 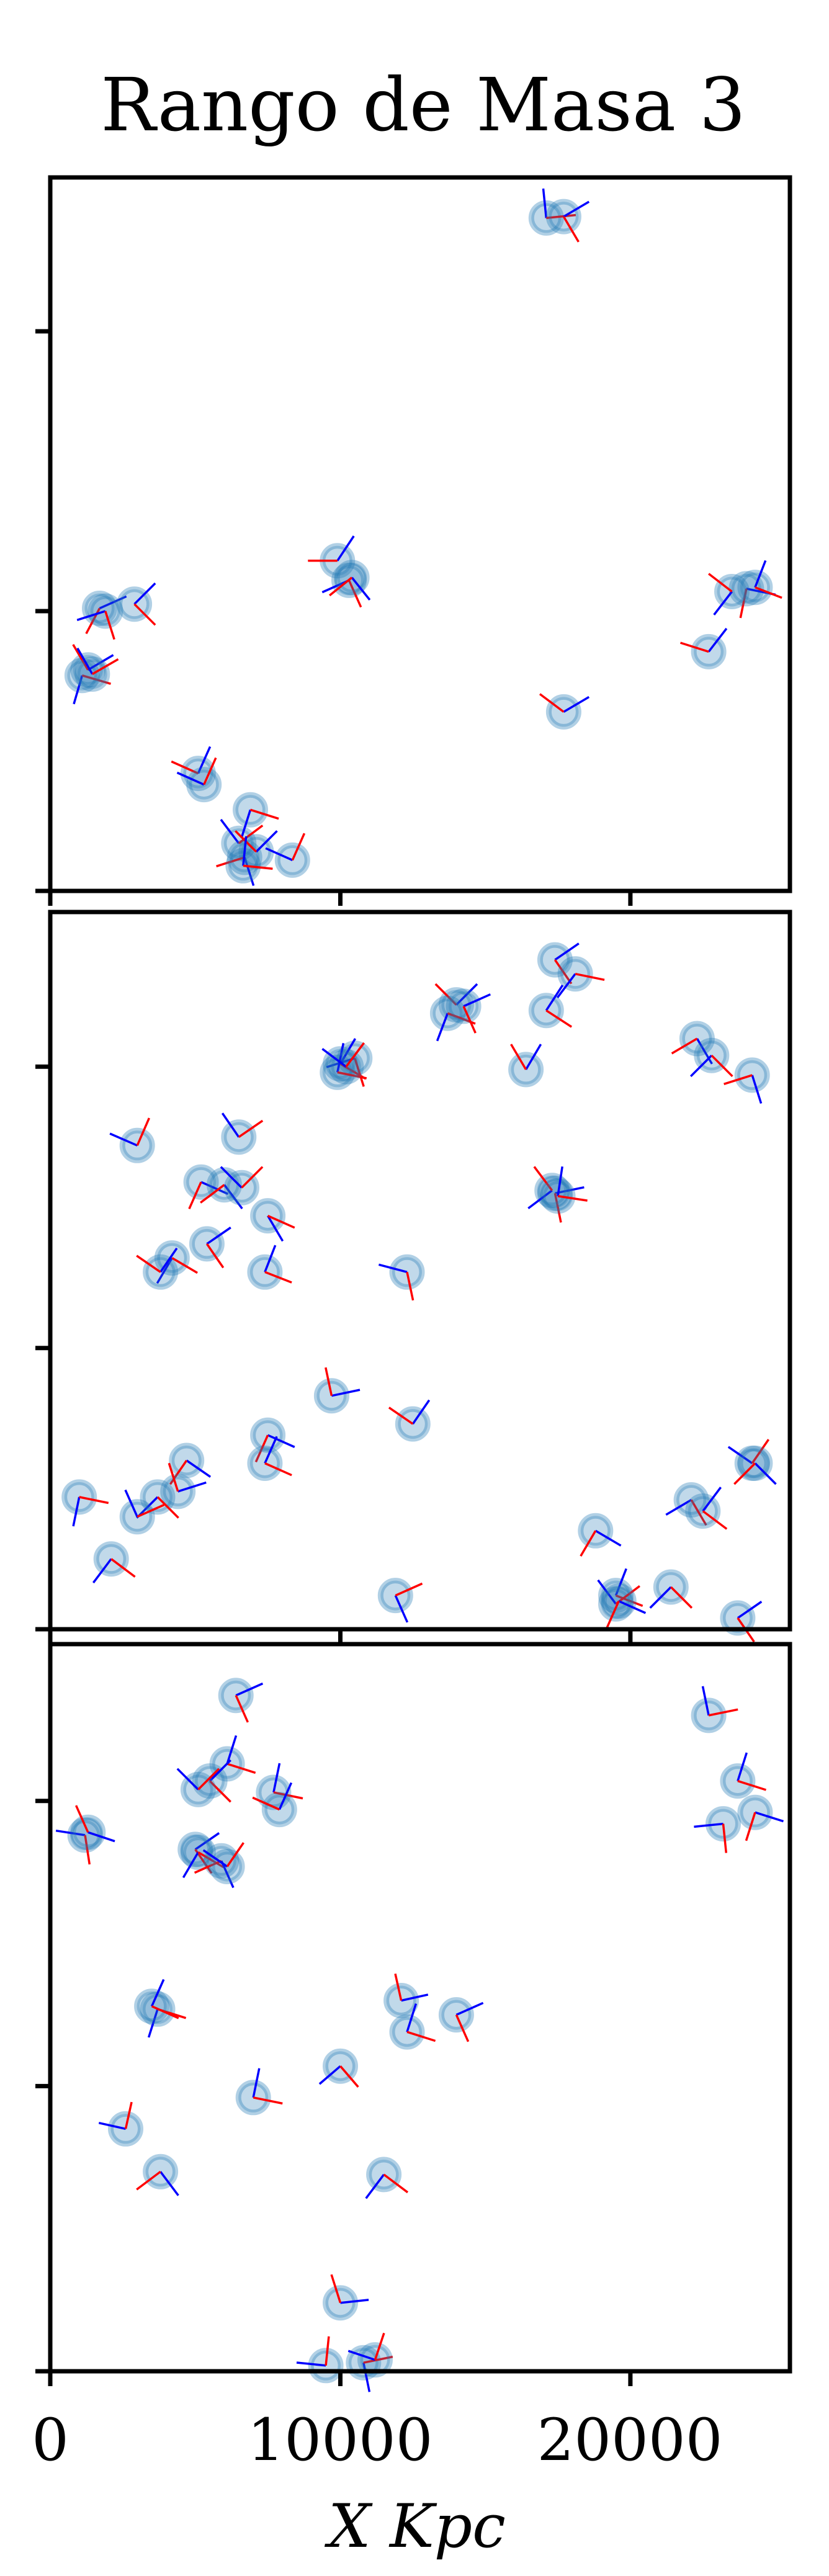 I want to click on x-tick-labels: 0 10000 20000, so click(x=377, y=2440).